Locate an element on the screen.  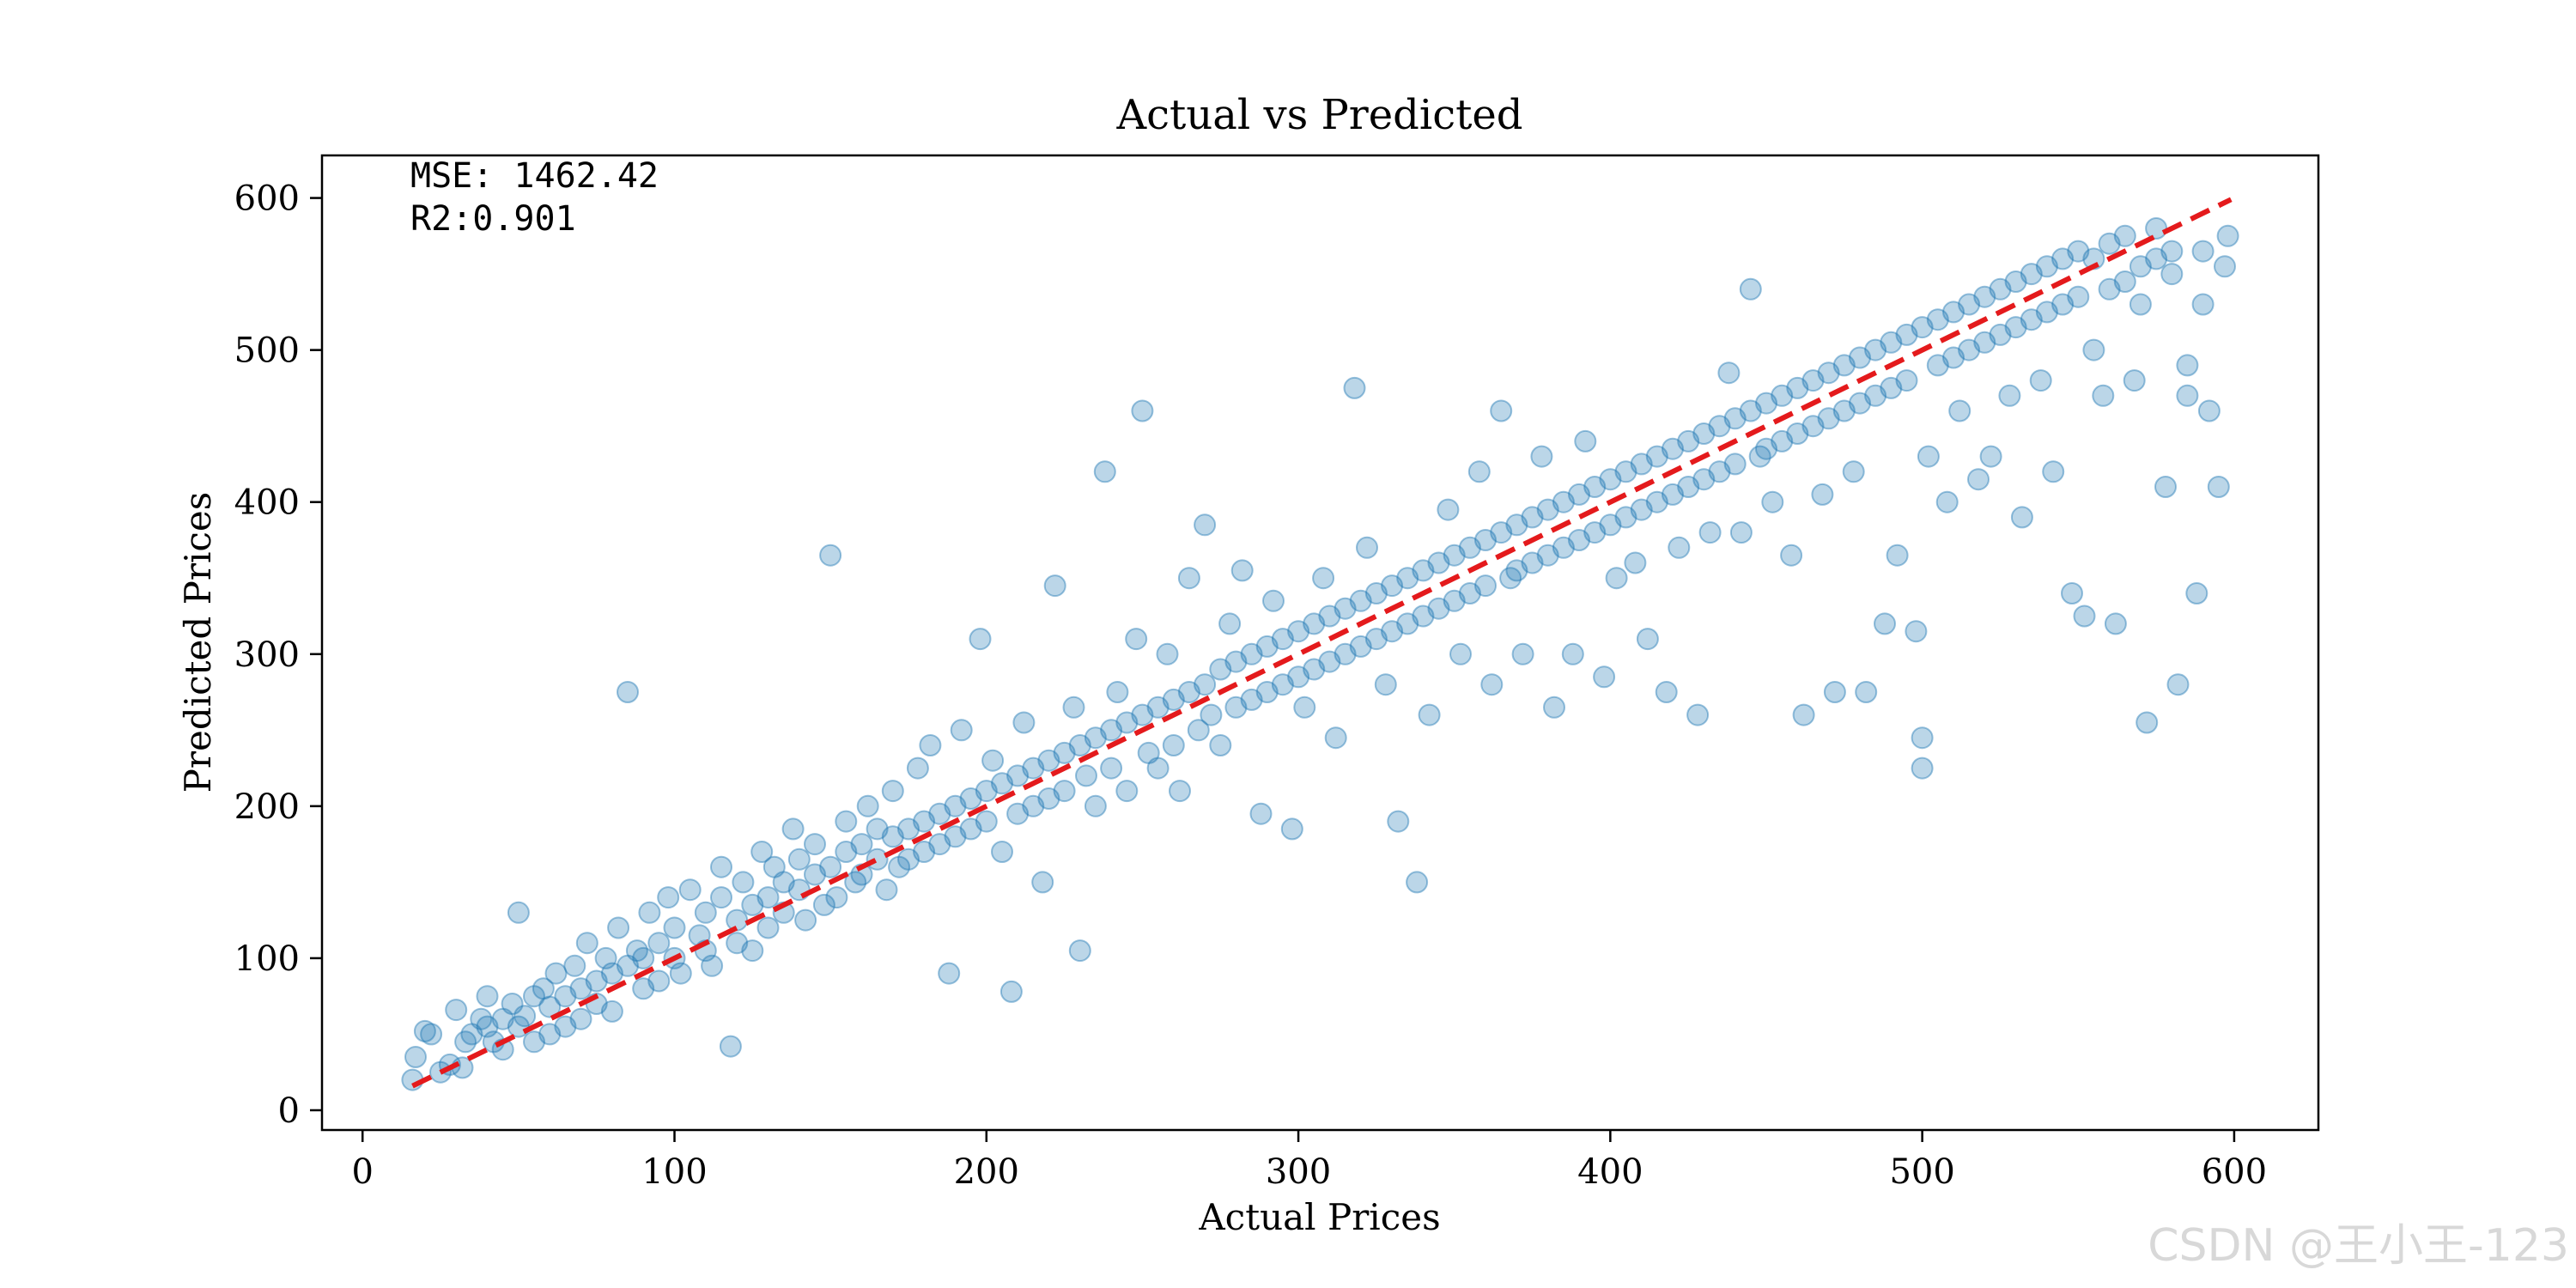
chart-title: Actual vs Predicted is located at coordinates (1319, 115).